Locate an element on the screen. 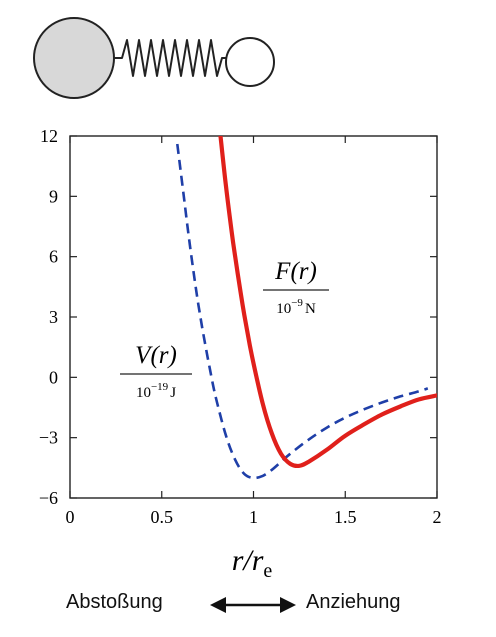 The image size is (496, 637). x-tick-label: 0 is located at coordinates (70, 517).